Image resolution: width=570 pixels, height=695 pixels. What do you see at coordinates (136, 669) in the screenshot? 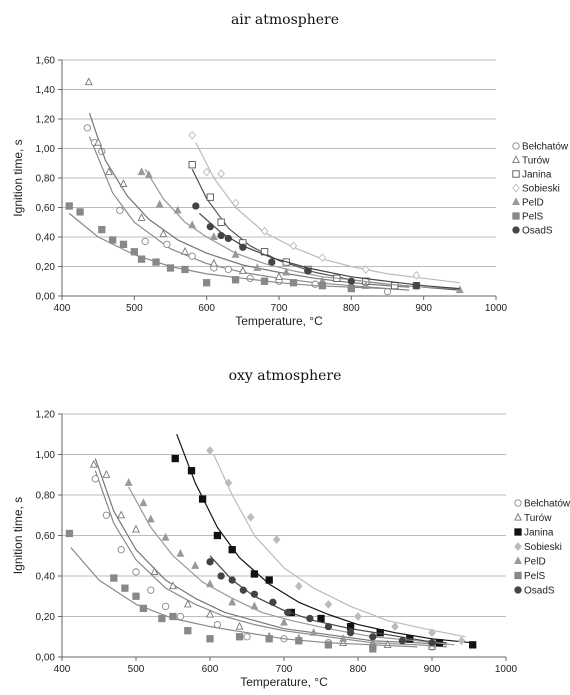
I see `x-tick-label: 500` at bounding box center [136, 669].